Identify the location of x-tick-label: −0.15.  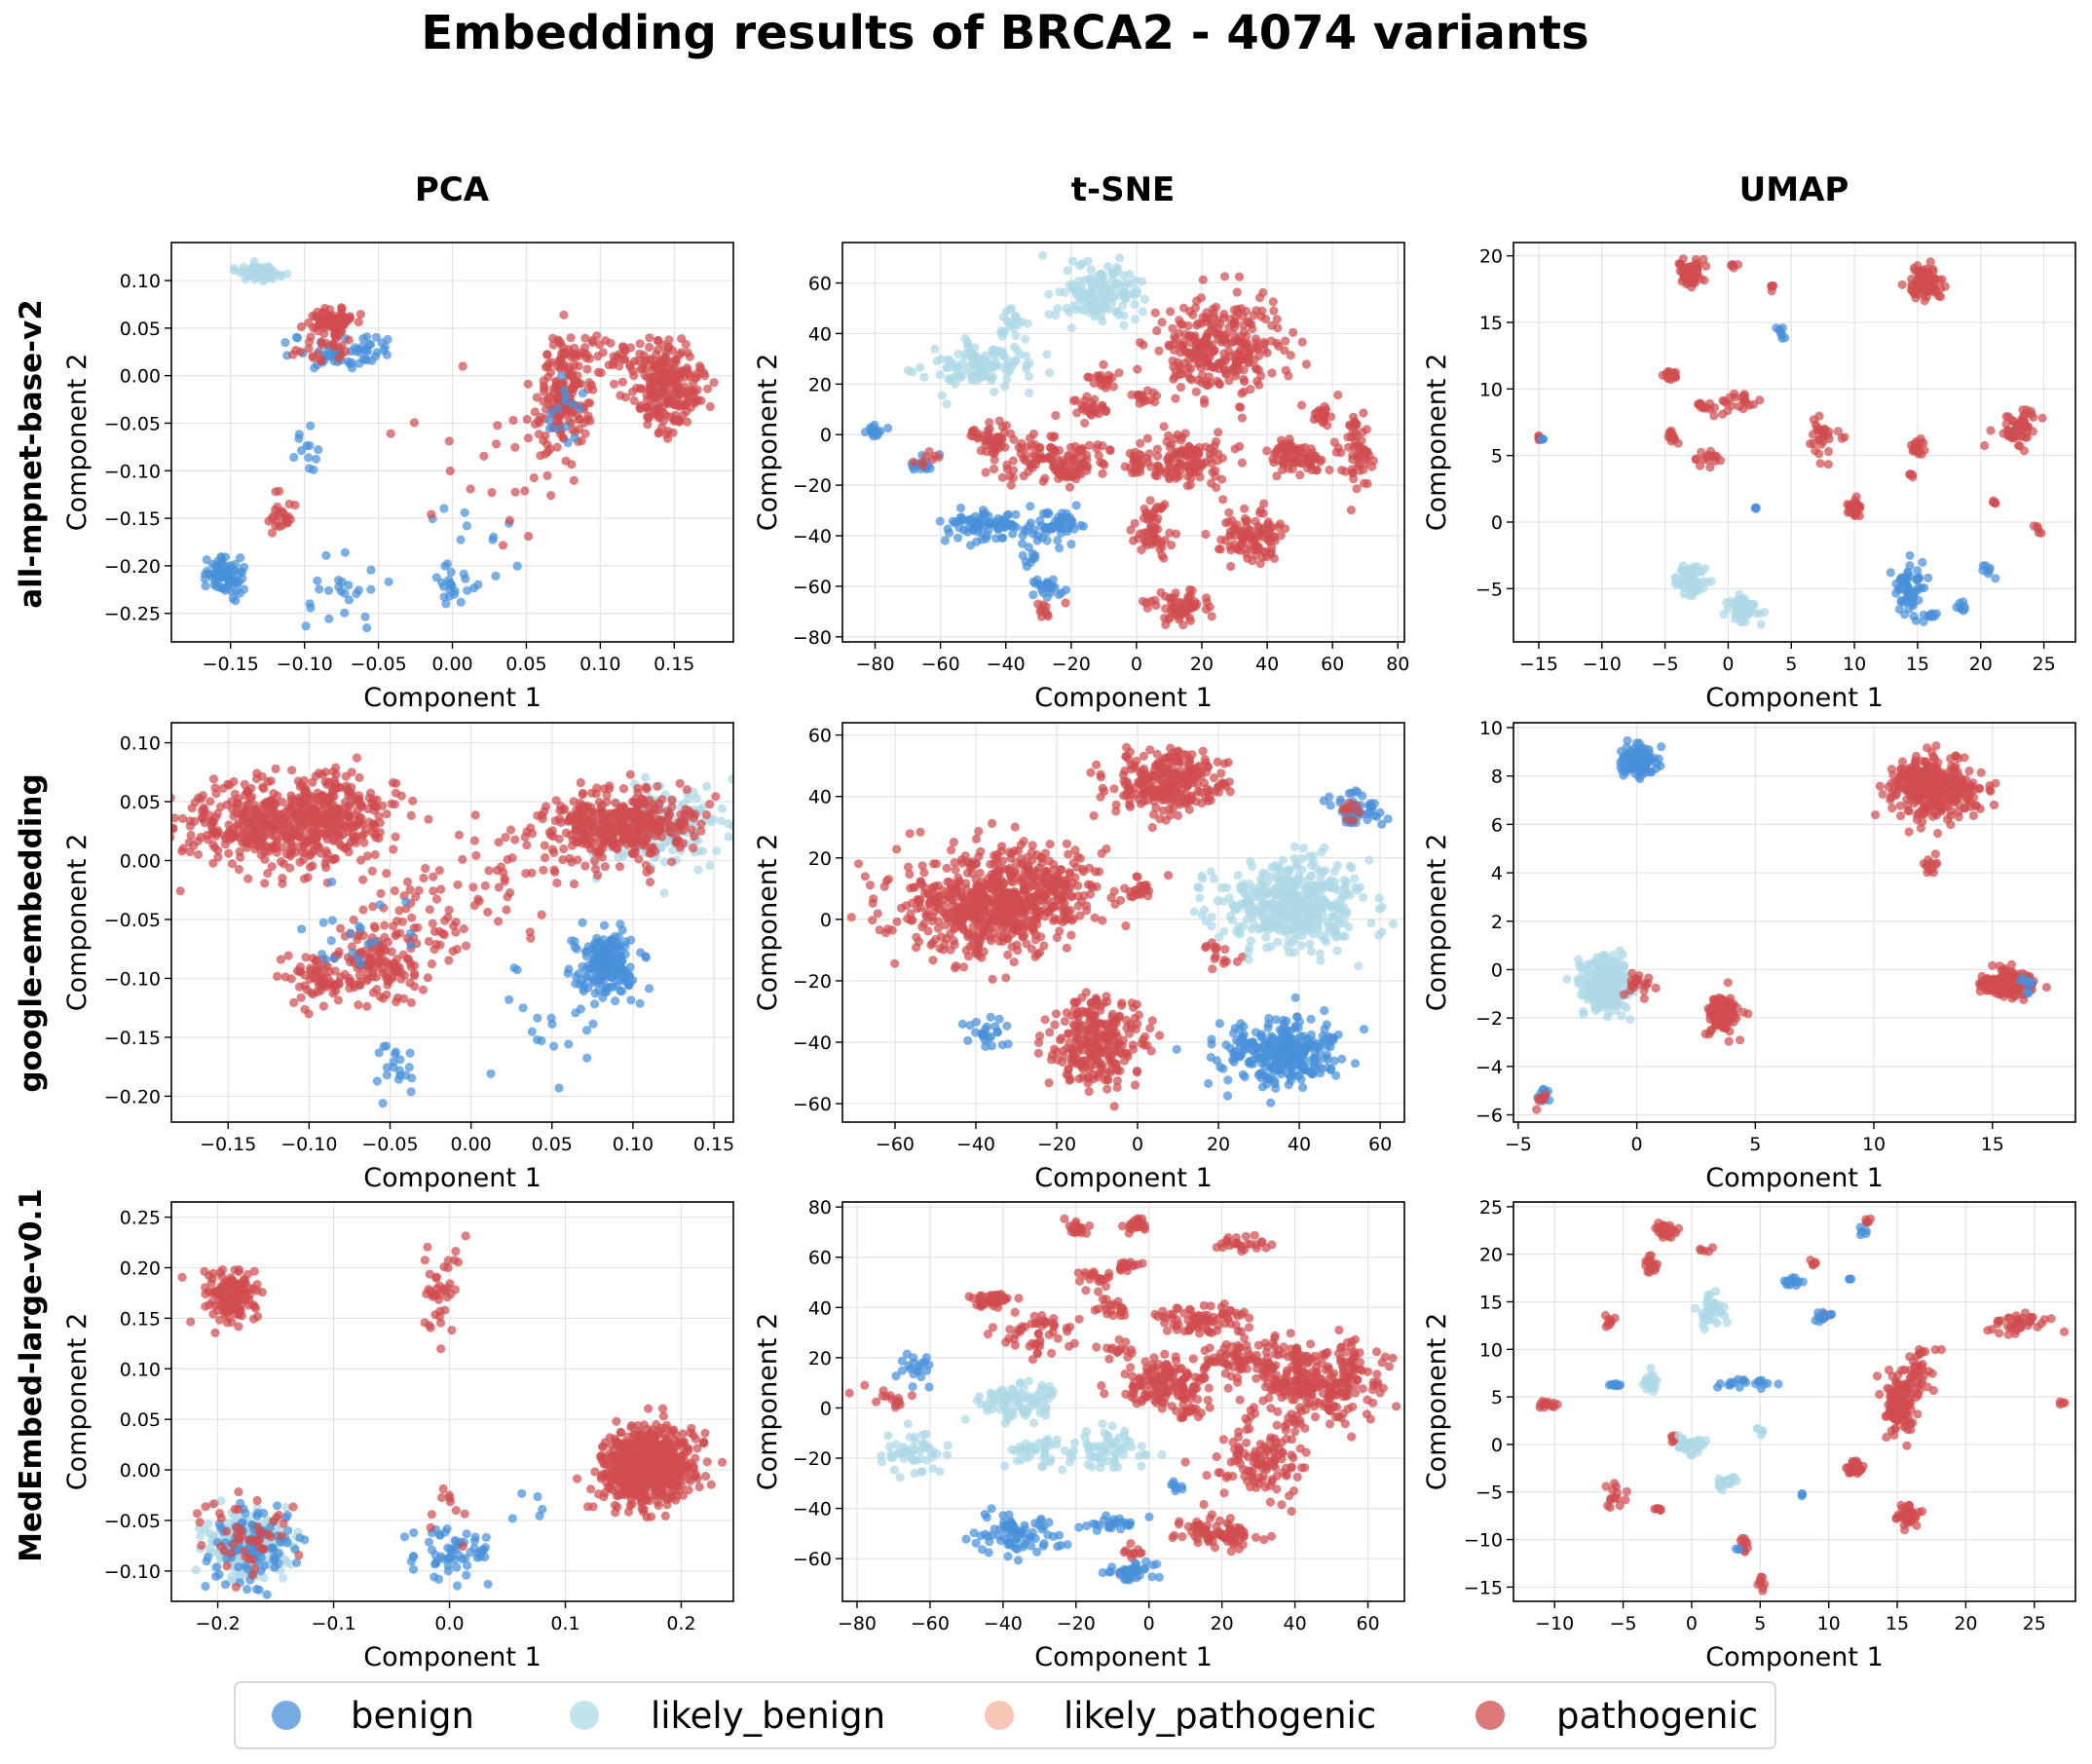
(231, 664).